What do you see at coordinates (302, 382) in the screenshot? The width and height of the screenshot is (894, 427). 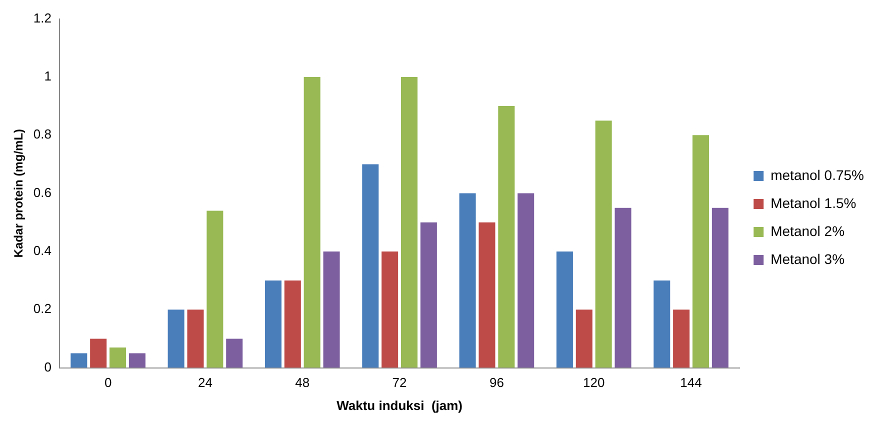 I see `x-tick-label: 48` at bounding box center [302, 382].